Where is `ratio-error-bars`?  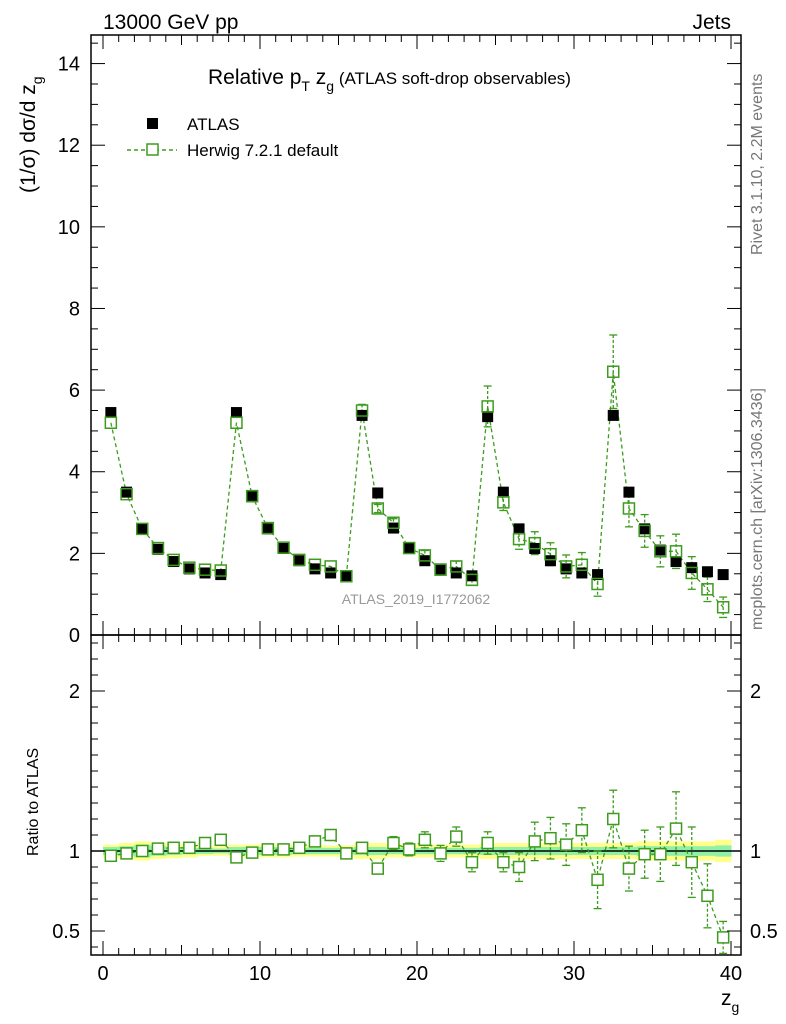 ratio-error-bars is located at coordinates (527, 872).